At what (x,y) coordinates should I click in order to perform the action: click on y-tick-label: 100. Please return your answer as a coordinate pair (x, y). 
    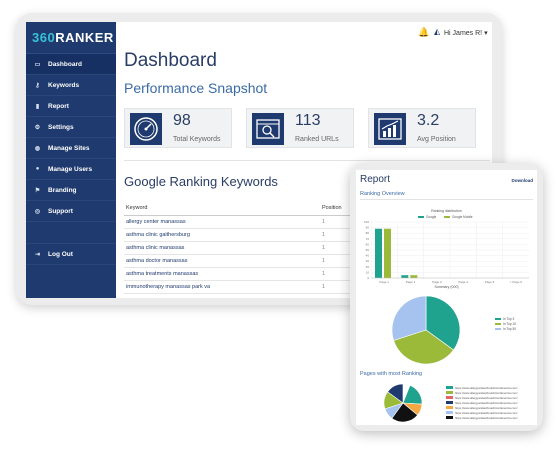
    Looking at the image, I should click on (366, 222).